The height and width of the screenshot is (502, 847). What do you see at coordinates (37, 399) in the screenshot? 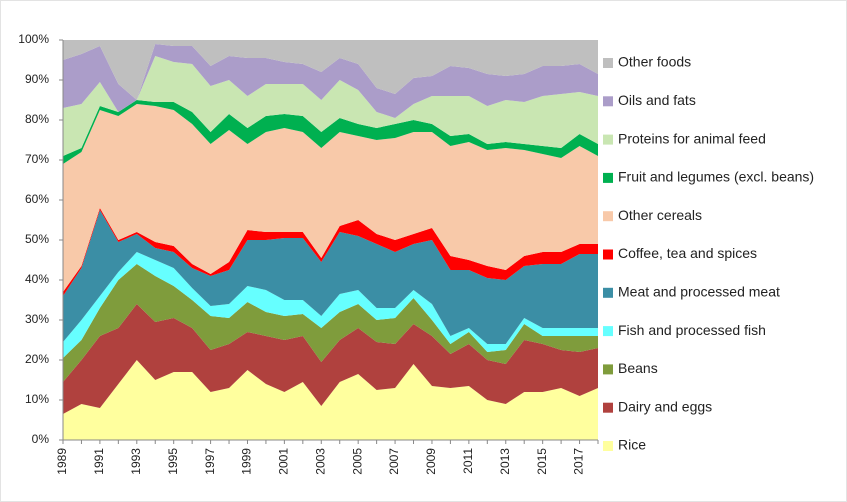
I see `y-tick-label: 10%` at bounding box center [37, 399].